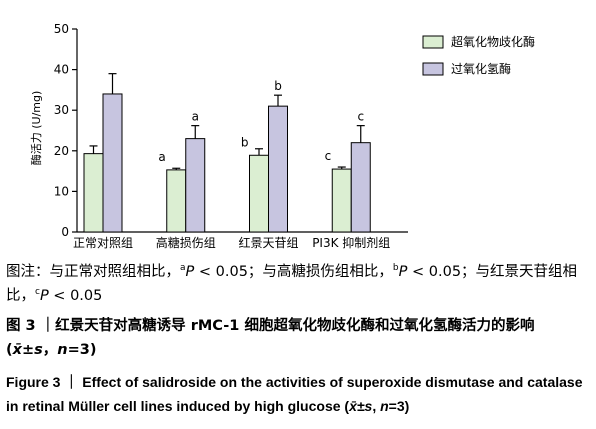  I want to click on note-c-superscript: c, so click(37, 292).